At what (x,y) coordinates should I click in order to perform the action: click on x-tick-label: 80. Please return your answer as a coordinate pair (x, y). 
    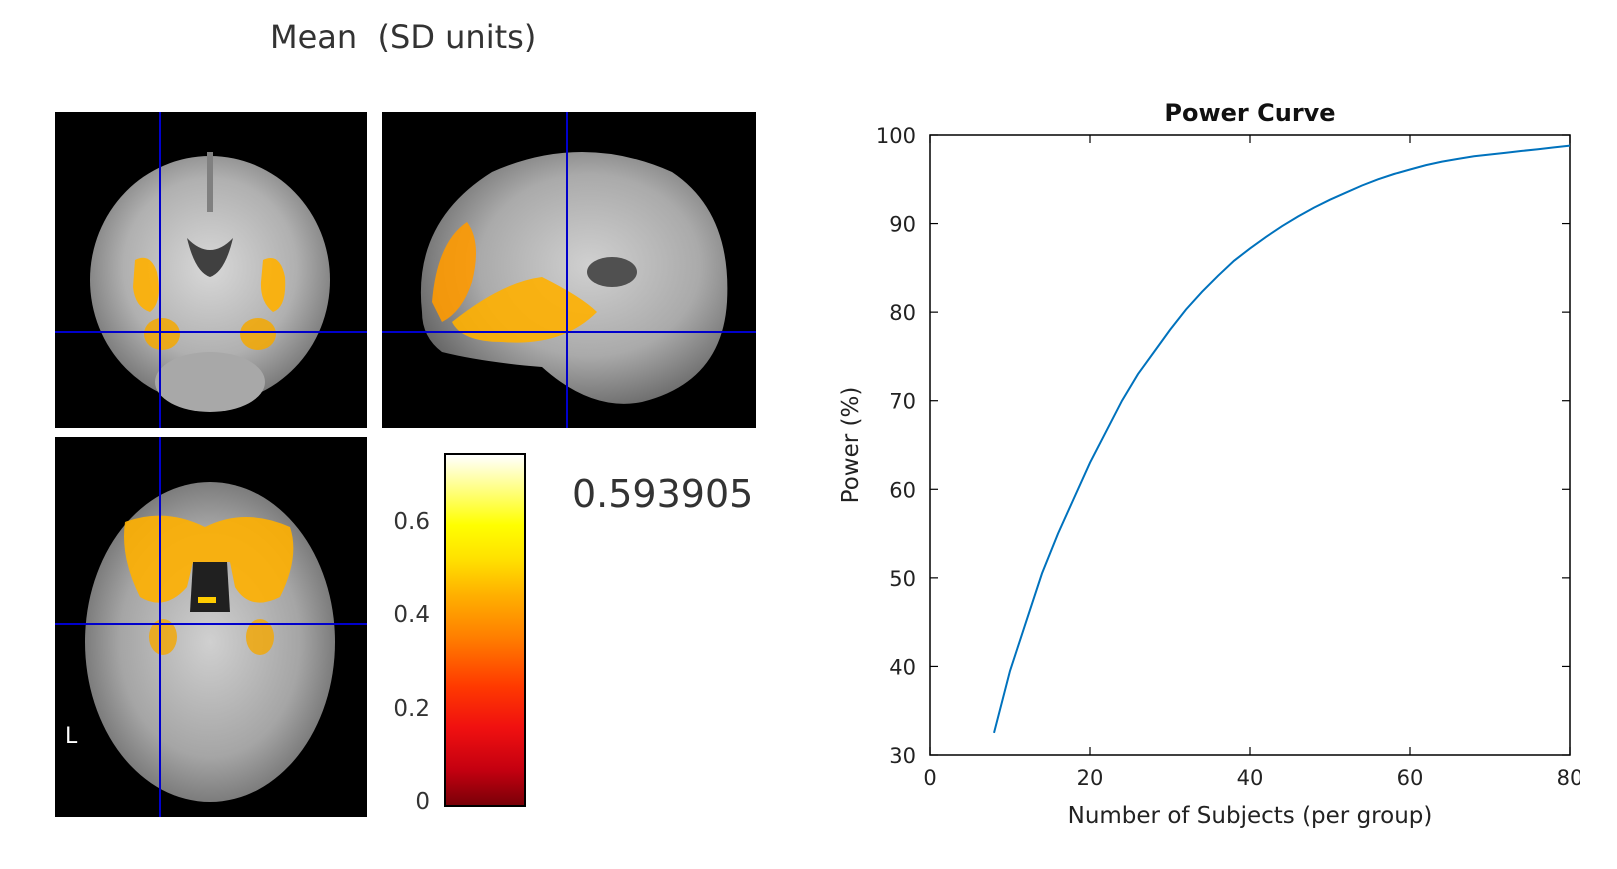
    Looking at the image, I should click on (1568, 778).